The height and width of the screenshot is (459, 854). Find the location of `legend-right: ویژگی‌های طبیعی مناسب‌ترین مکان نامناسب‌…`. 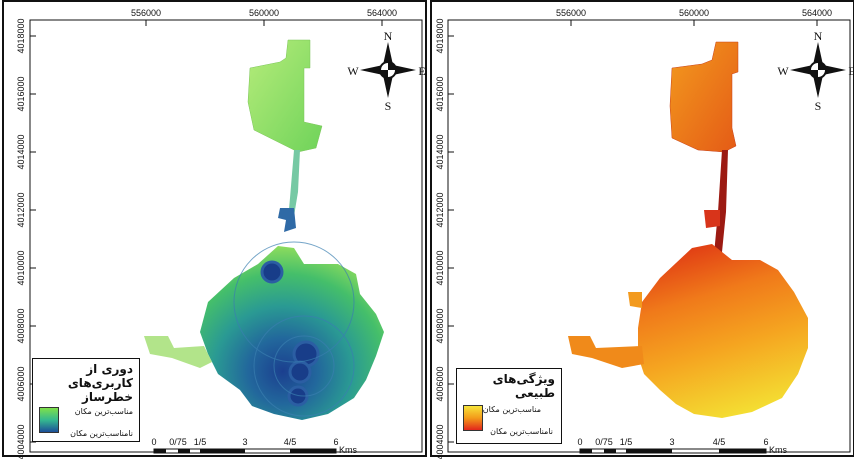

legend-right: ویژگی‌های طبیعی مناسب‌ترین مکان نامناسب‌… is located at coordinates (509, 406).